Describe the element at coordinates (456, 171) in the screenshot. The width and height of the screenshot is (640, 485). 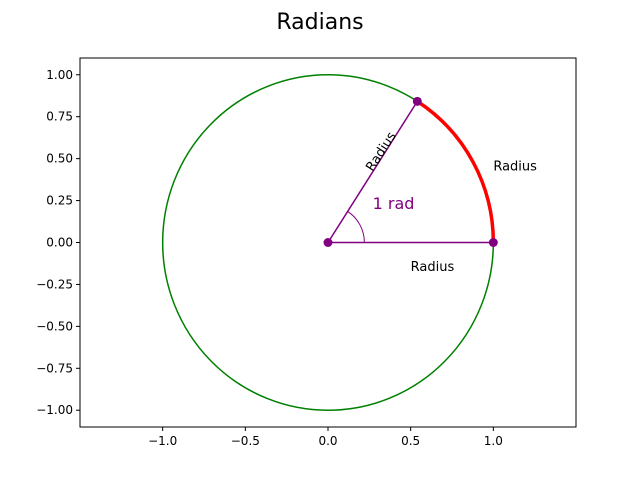
I see `arc-length-one-radius` at that location.